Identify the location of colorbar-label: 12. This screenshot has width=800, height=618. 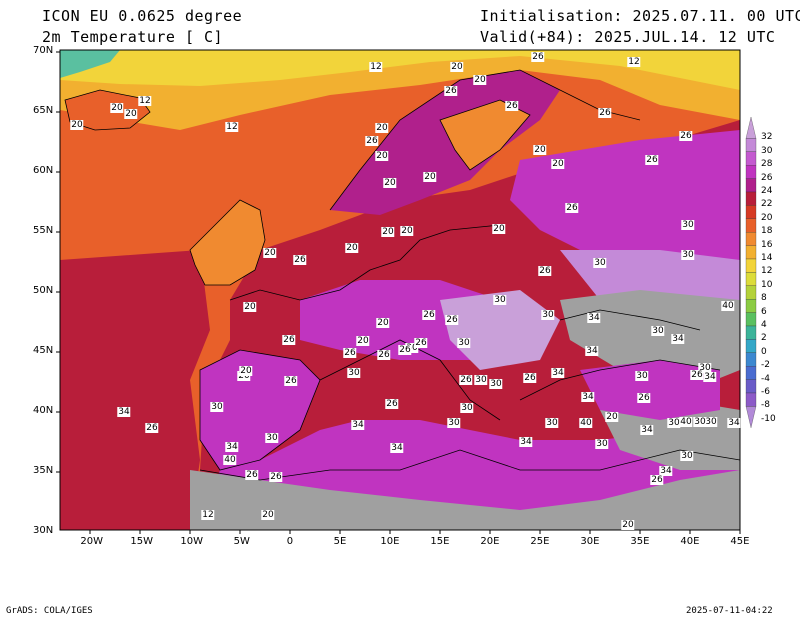
(767, 271).